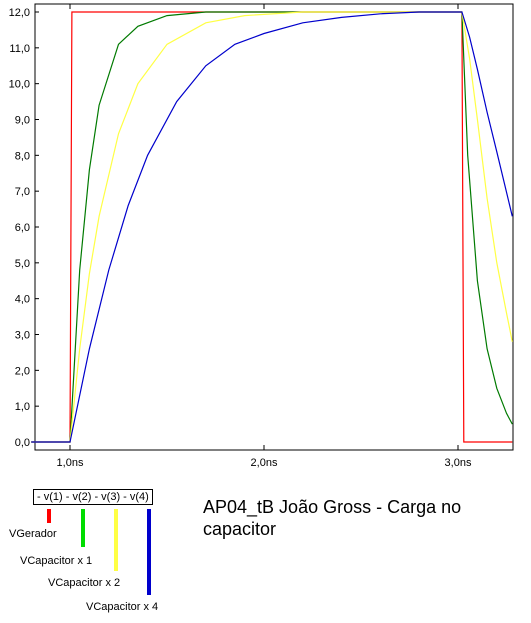 Image resolution: width=531 pixels, height=623 pixels. I want to click on x-tick-label: 3,0ns, so click(458, 463).